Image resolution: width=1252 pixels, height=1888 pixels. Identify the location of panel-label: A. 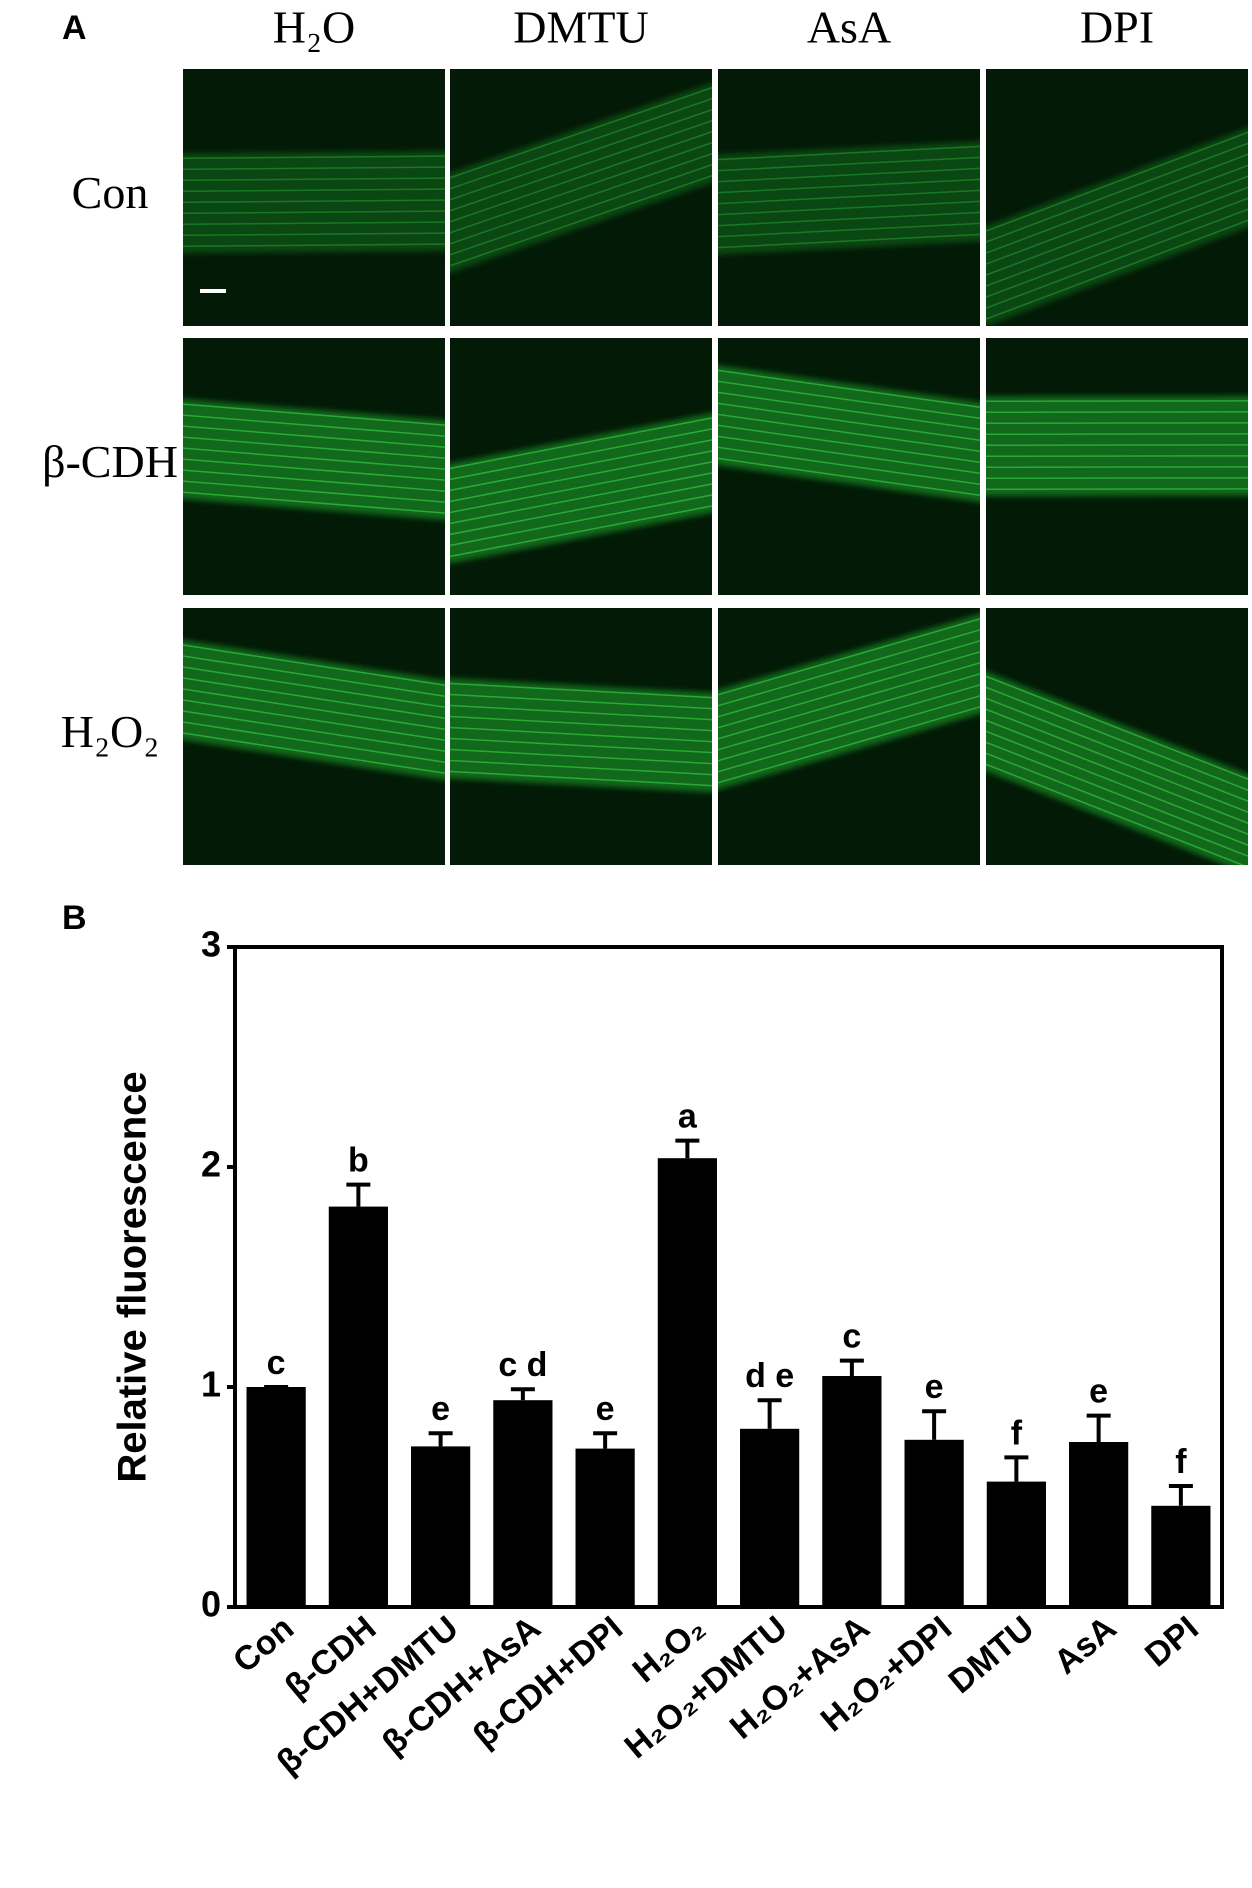
(74, 28).